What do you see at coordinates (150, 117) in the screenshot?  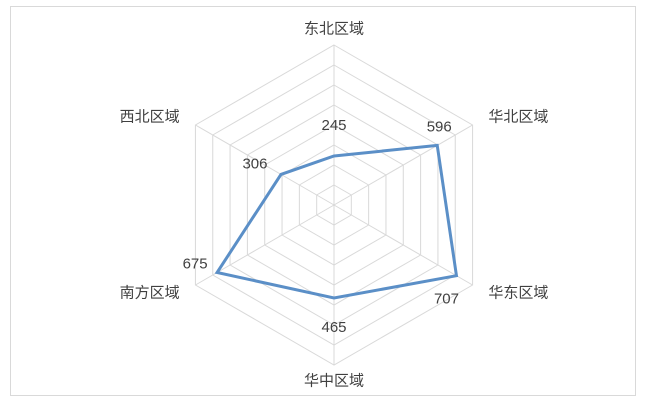 I see `category-label-5: 西北区域` at bounding box center [150, 117].